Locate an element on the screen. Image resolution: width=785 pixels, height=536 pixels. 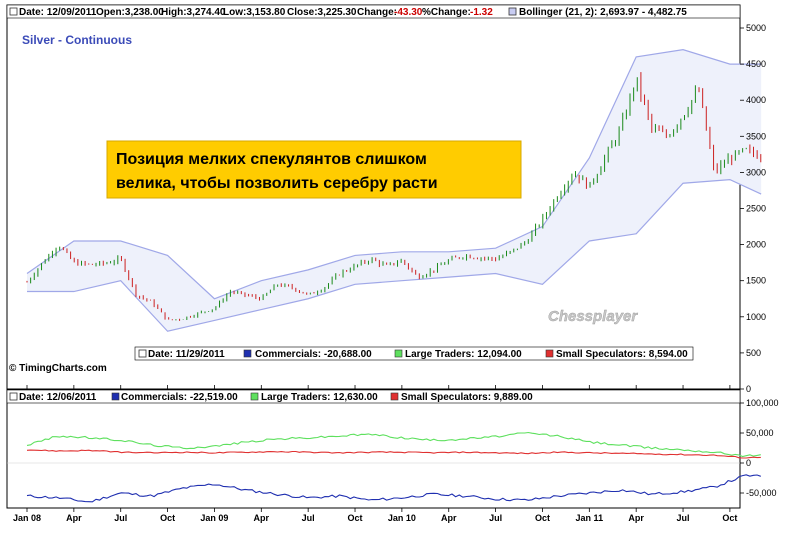
upper-close: Close:3,225.30 is located at coordinates (322, 12).